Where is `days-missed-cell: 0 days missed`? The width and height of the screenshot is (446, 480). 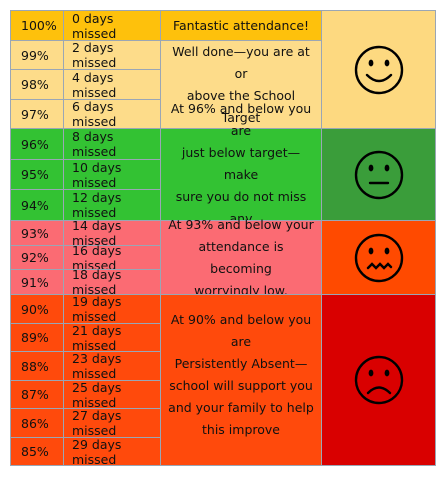 days-missed-cell: 0 days missed is located at coordinates (112, 25).